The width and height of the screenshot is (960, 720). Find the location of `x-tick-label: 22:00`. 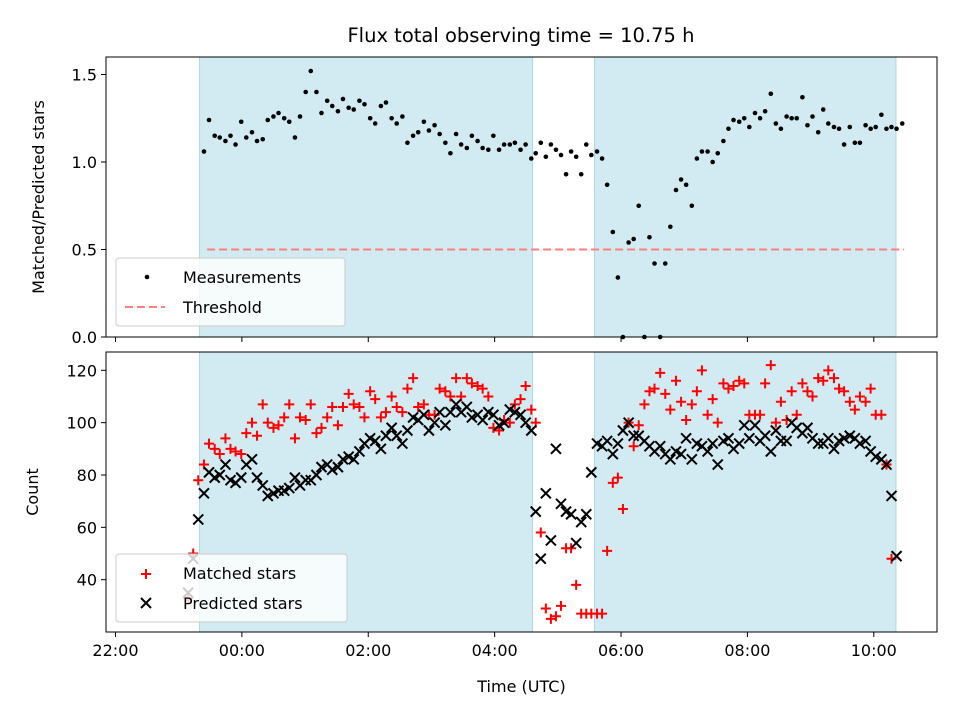

x-tick-label: 22:00 is located at coordinates (115, 650).